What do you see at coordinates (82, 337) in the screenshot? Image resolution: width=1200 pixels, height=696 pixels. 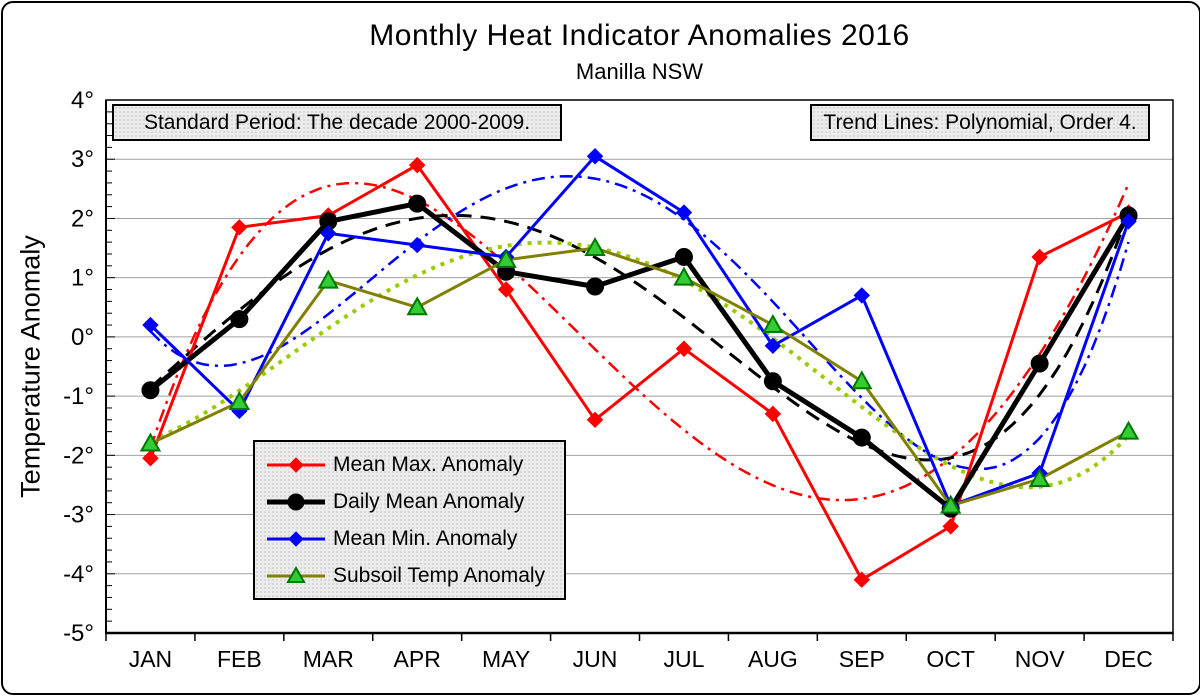 I see `axis-tick-label: 0°` at bounding box center [82, 337].